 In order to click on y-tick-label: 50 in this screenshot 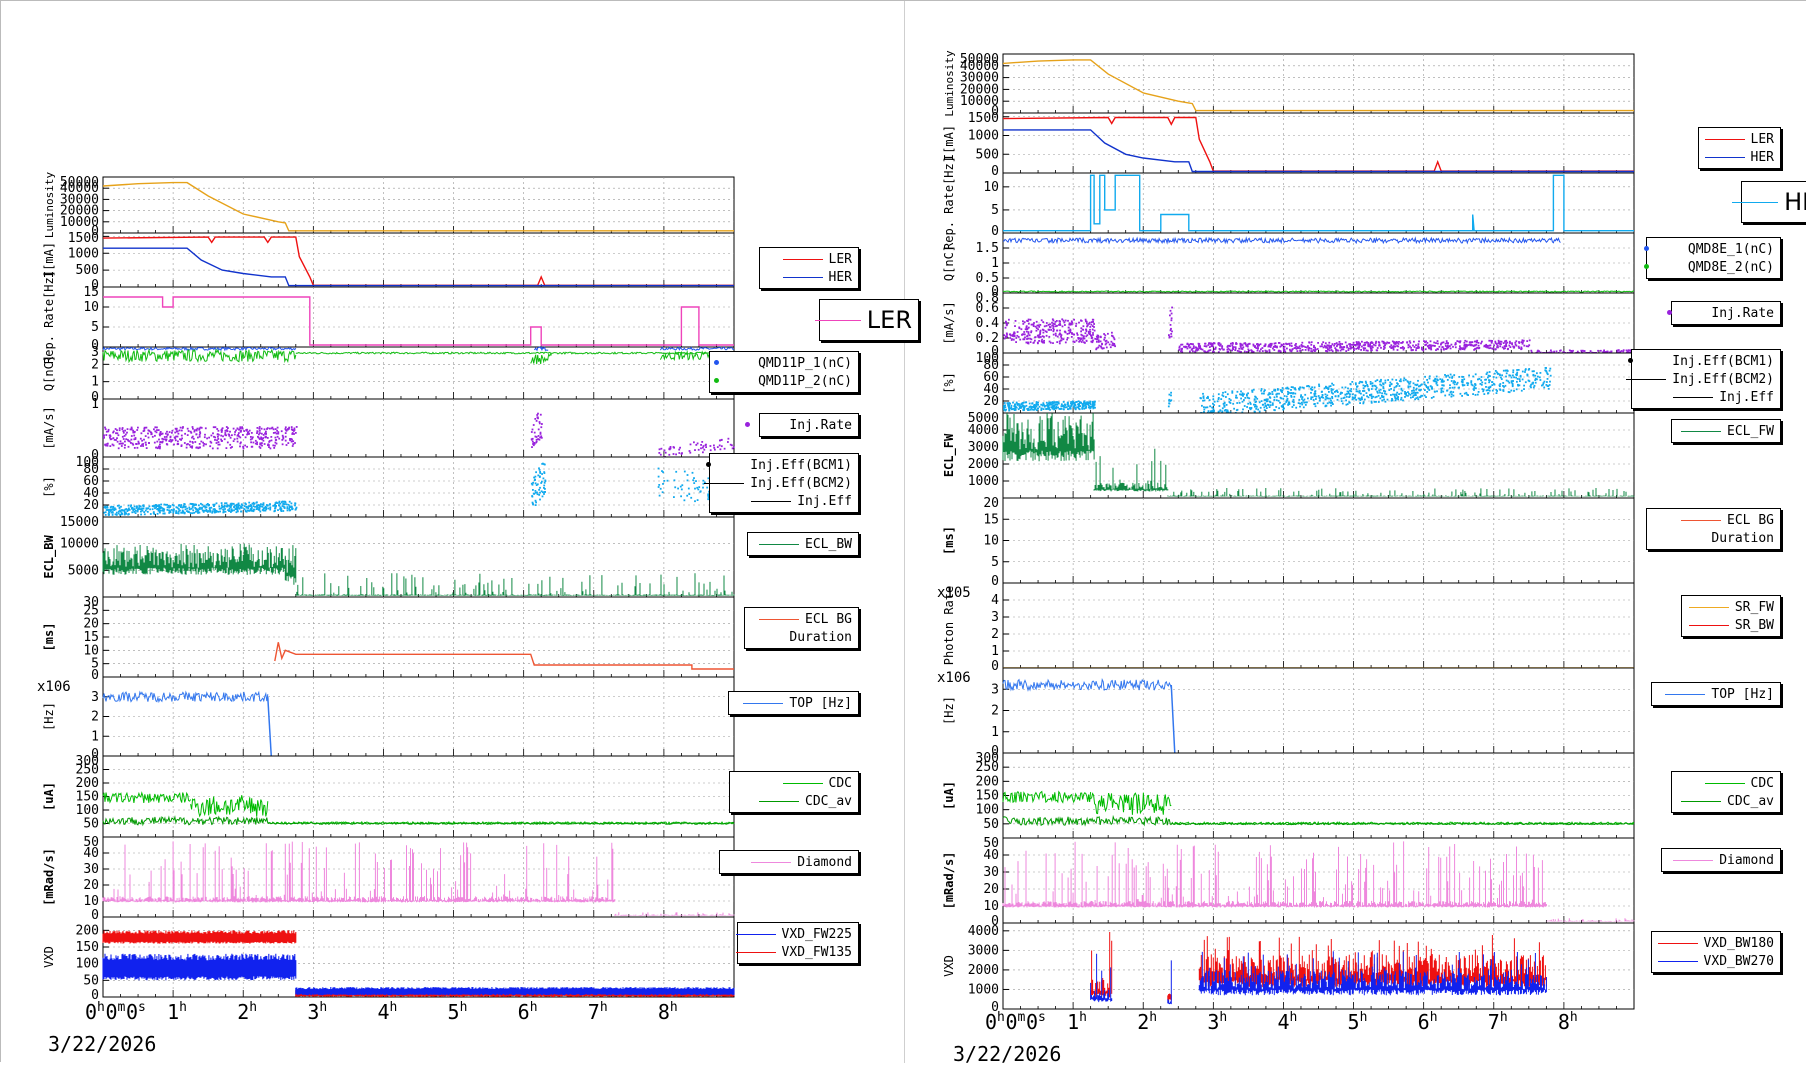, I will do `click(91, 980)`.